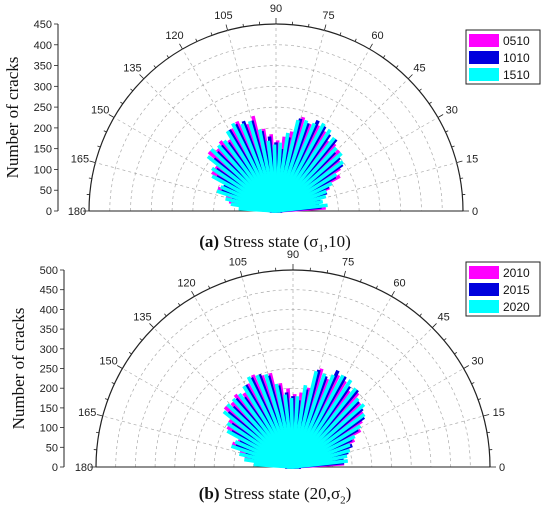 This screenshot has height=515, width=550. What do you see at coordinates (275, 495) in the screenshot?
I see `caption-b: (b) Stress state (20,σ2)` at bounding box center [275, 495].